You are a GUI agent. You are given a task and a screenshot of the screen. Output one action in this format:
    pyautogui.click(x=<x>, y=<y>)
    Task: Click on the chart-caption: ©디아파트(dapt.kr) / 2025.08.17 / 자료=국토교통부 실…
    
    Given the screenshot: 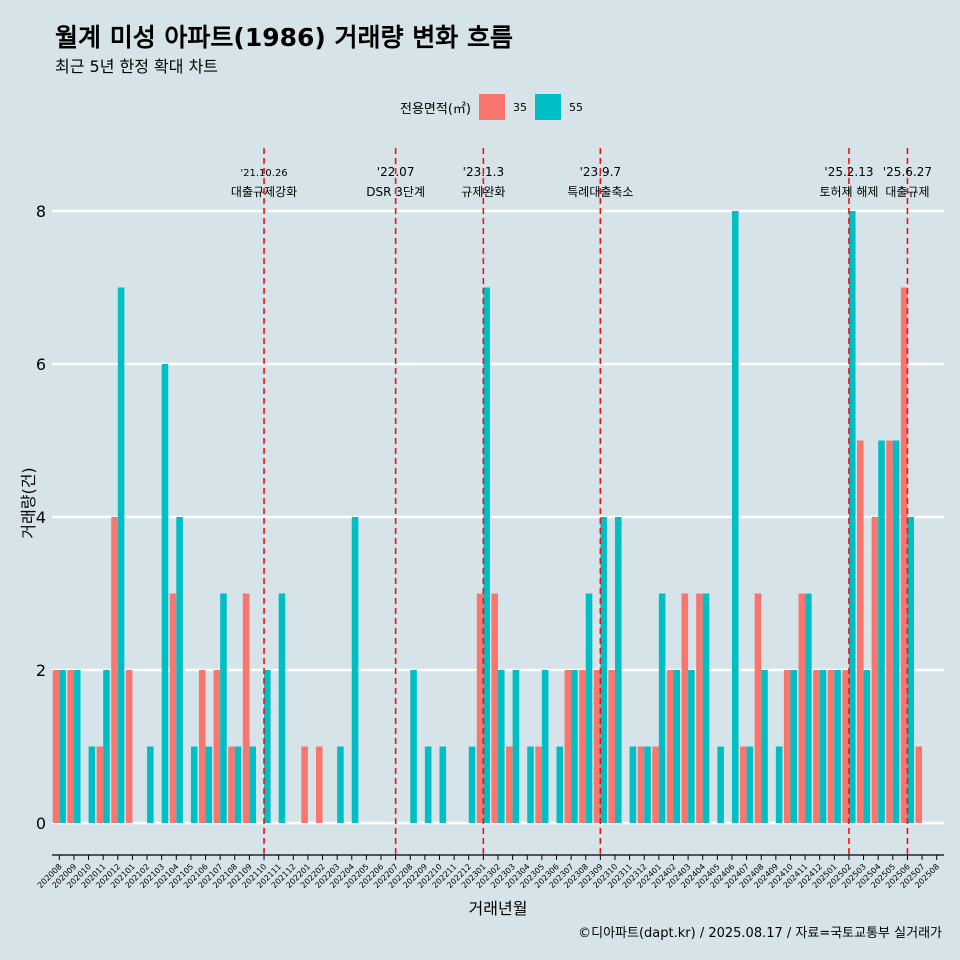 What is the action you would take?
    pyautogui.click(x=760, y=933)
    